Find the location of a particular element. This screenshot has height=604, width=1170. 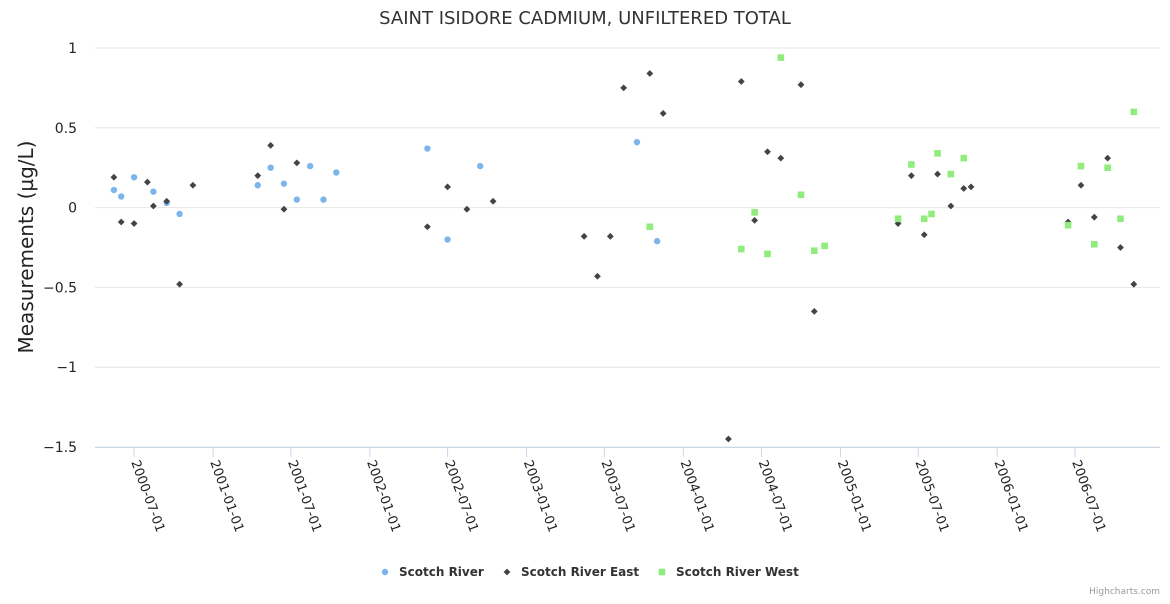

credits-text: Highcharts.com is located at coordinates (1124, 592).